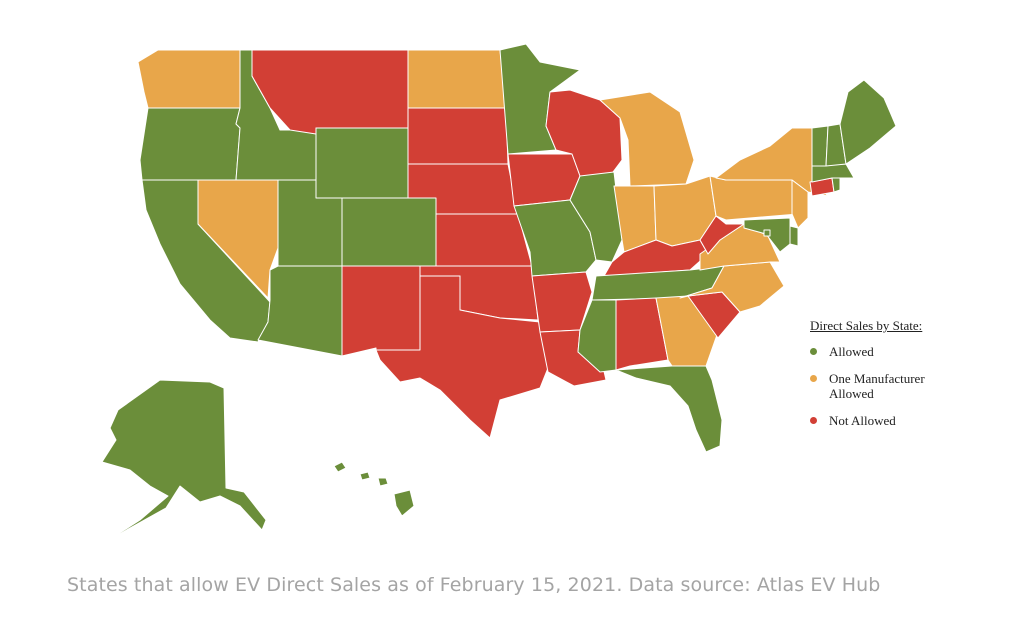 This screenshot has width=1024, height=634. Describe the element at coordinates (362, 163) in the screenshot. I see `state-wyoming` at that location.